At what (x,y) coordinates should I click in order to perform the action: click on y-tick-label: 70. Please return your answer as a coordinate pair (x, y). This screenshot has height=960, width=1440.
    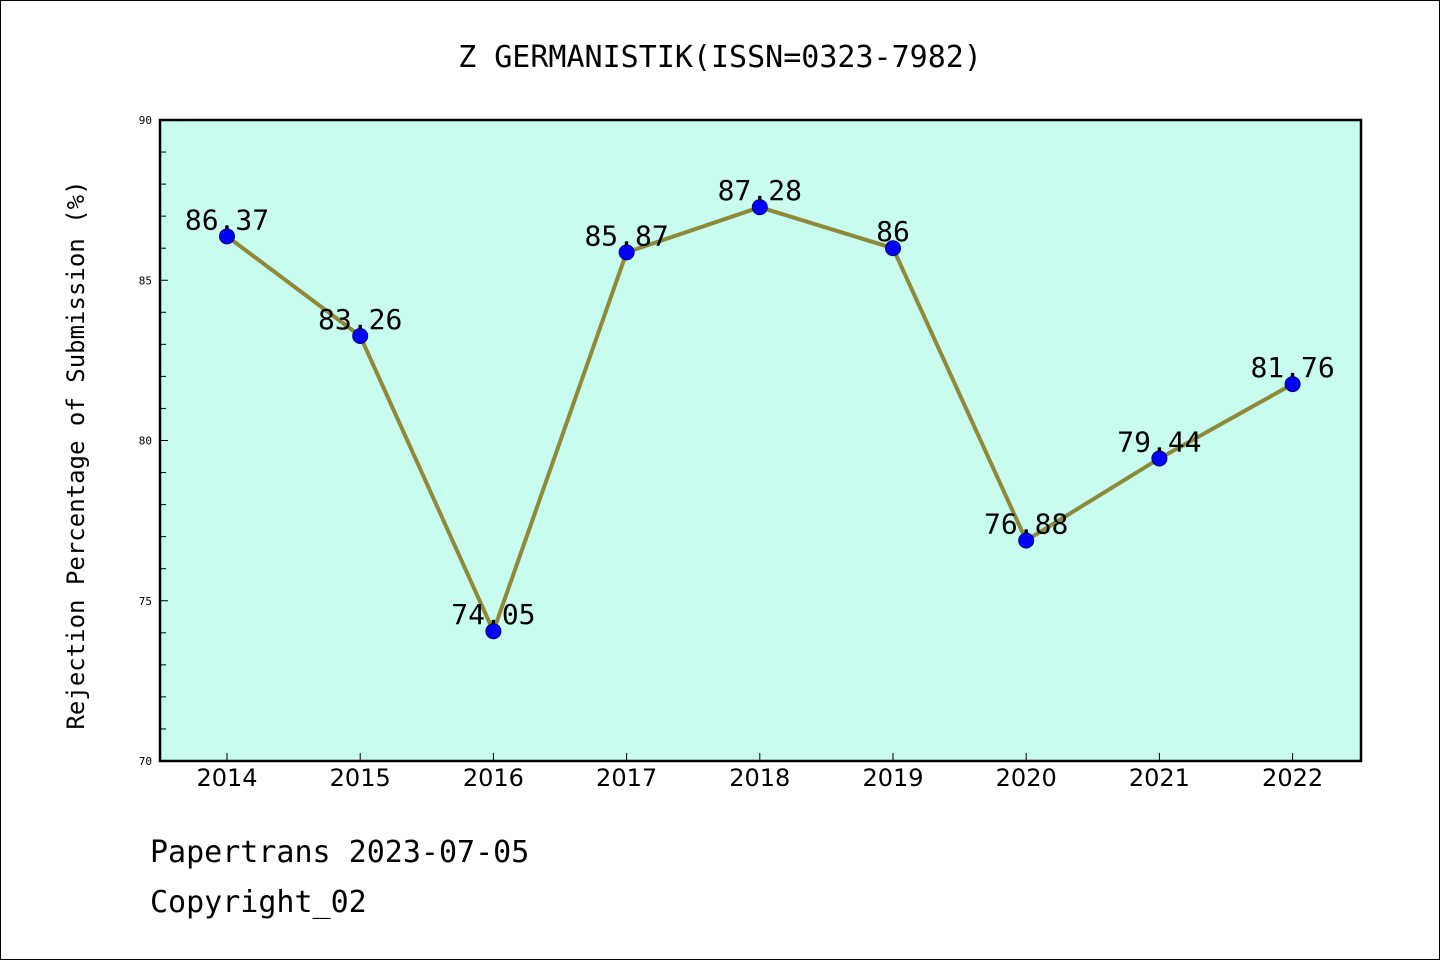
    Looking at the image, I should click on (145, 761).